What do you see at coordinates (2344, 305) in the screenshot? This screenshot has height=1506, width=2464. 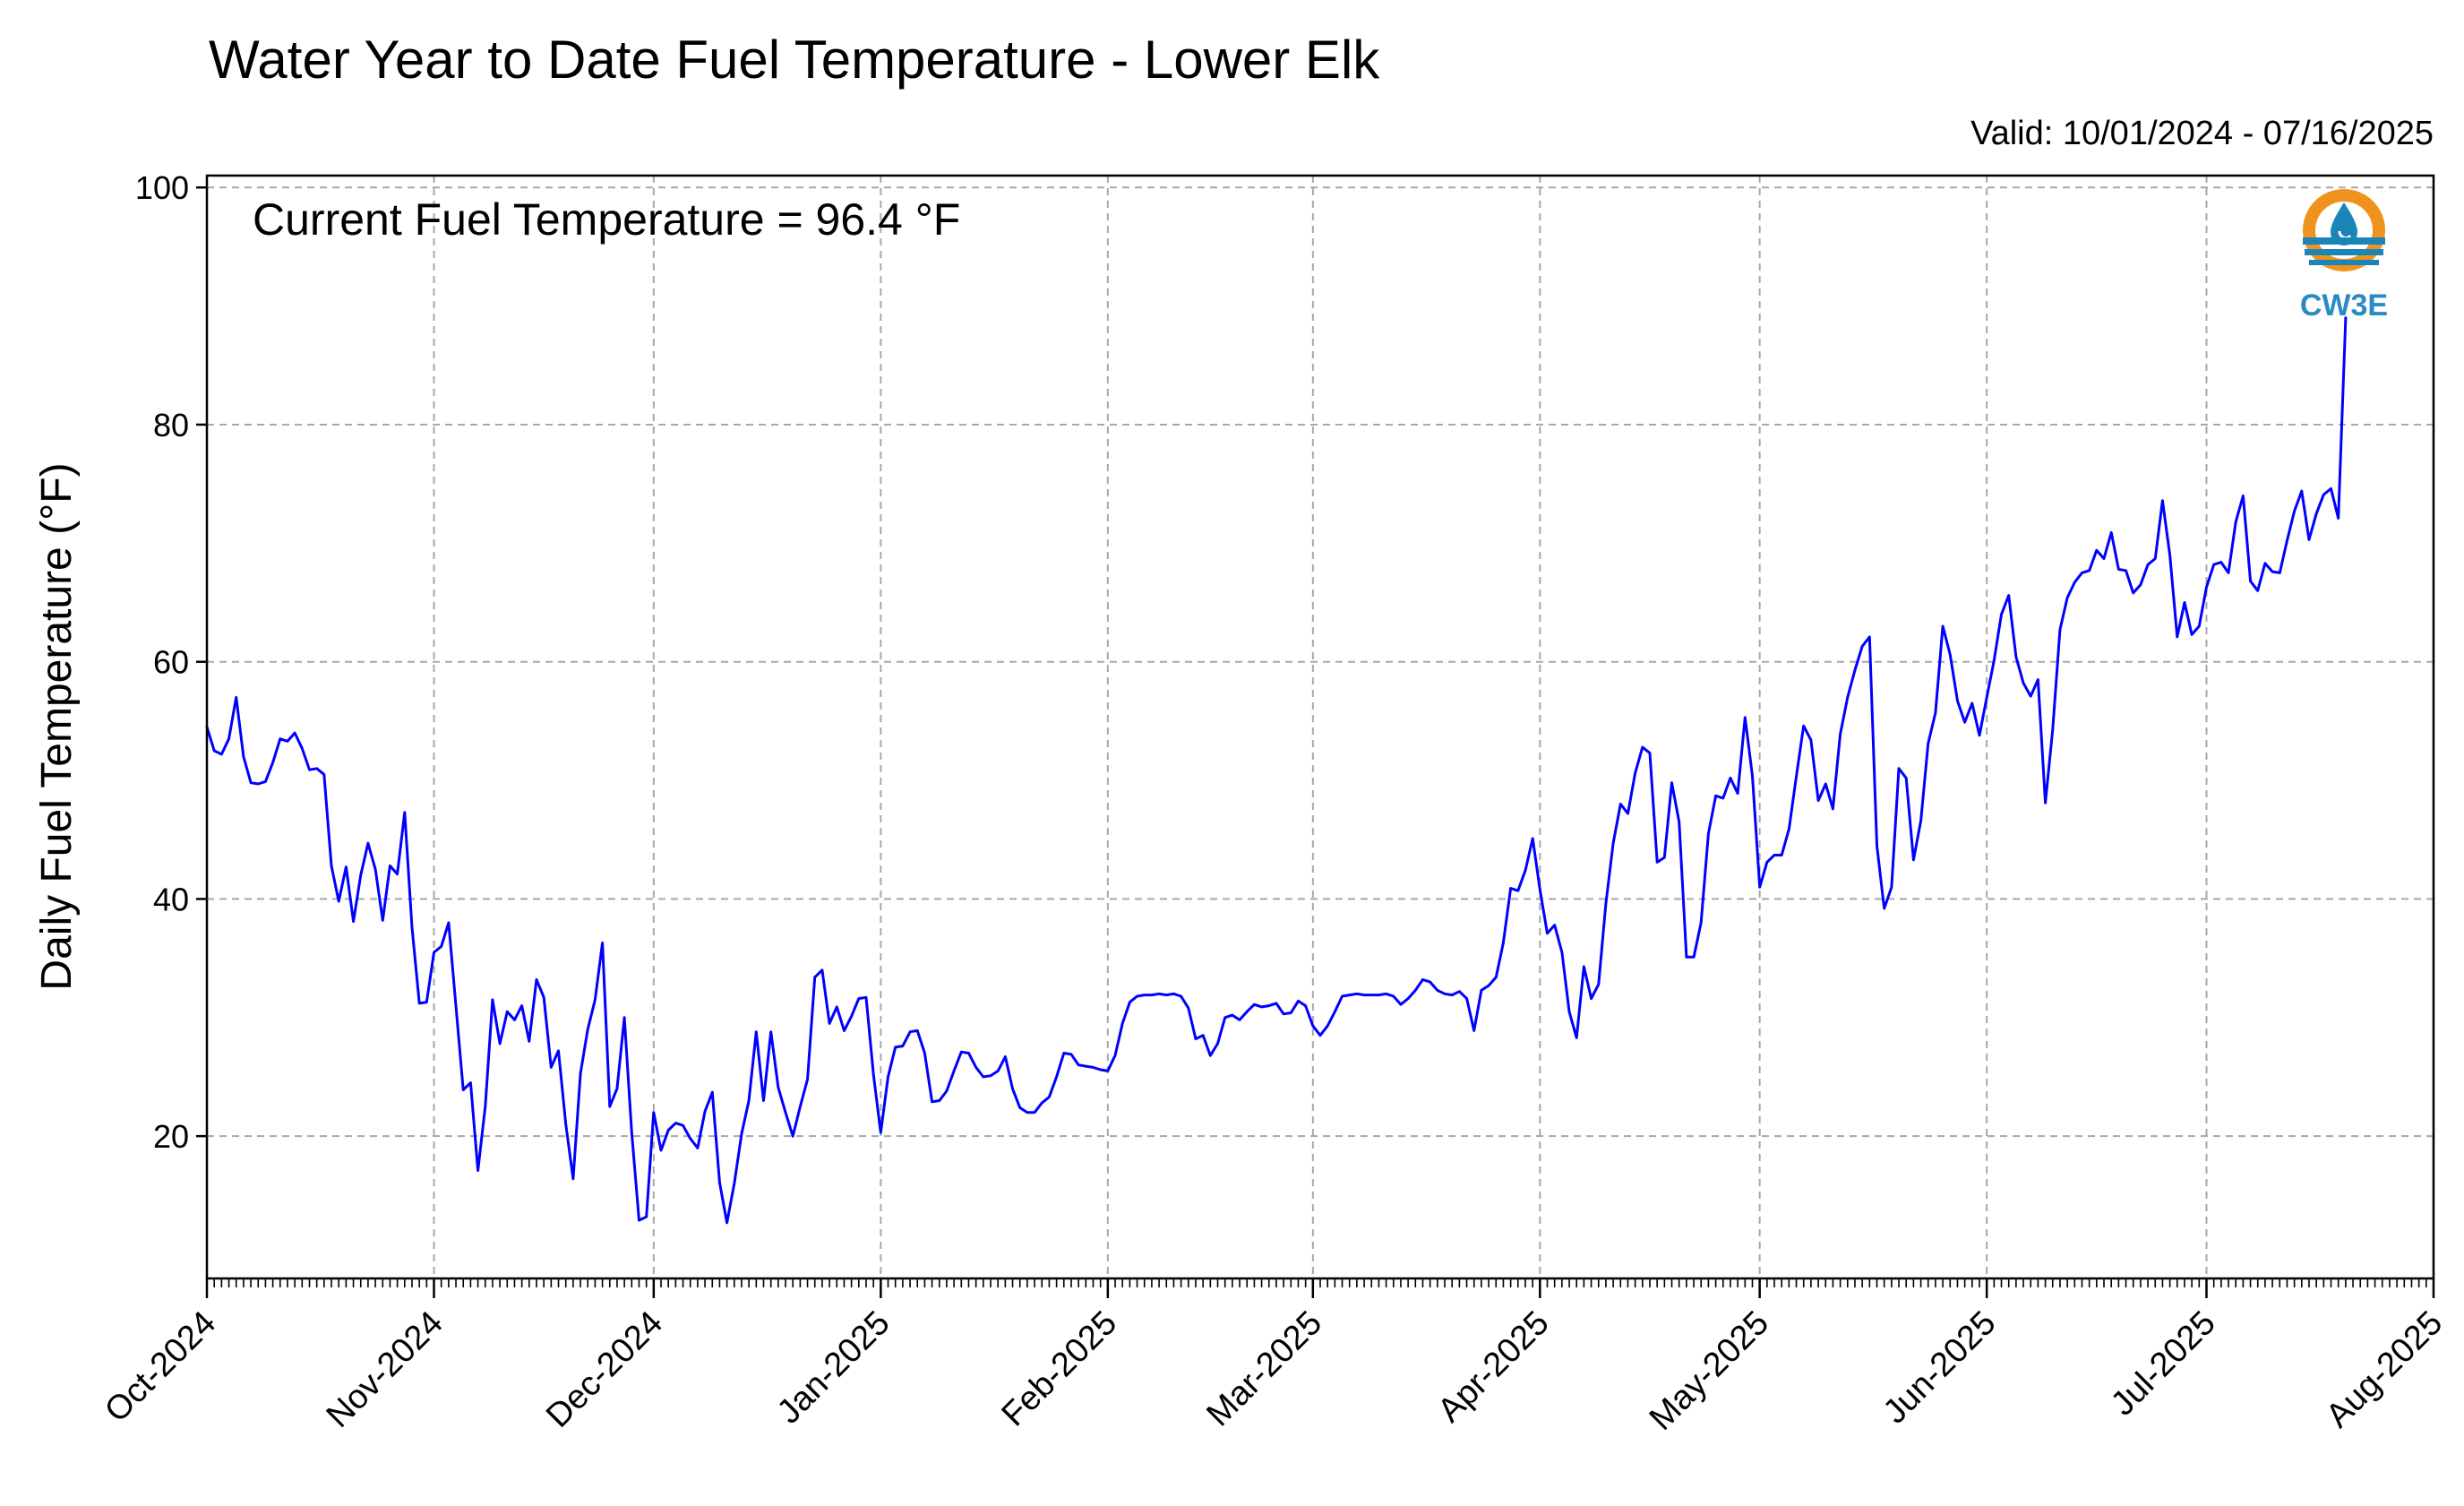 I see `logo-text: CW3E` at bounding box center [2344, 305].